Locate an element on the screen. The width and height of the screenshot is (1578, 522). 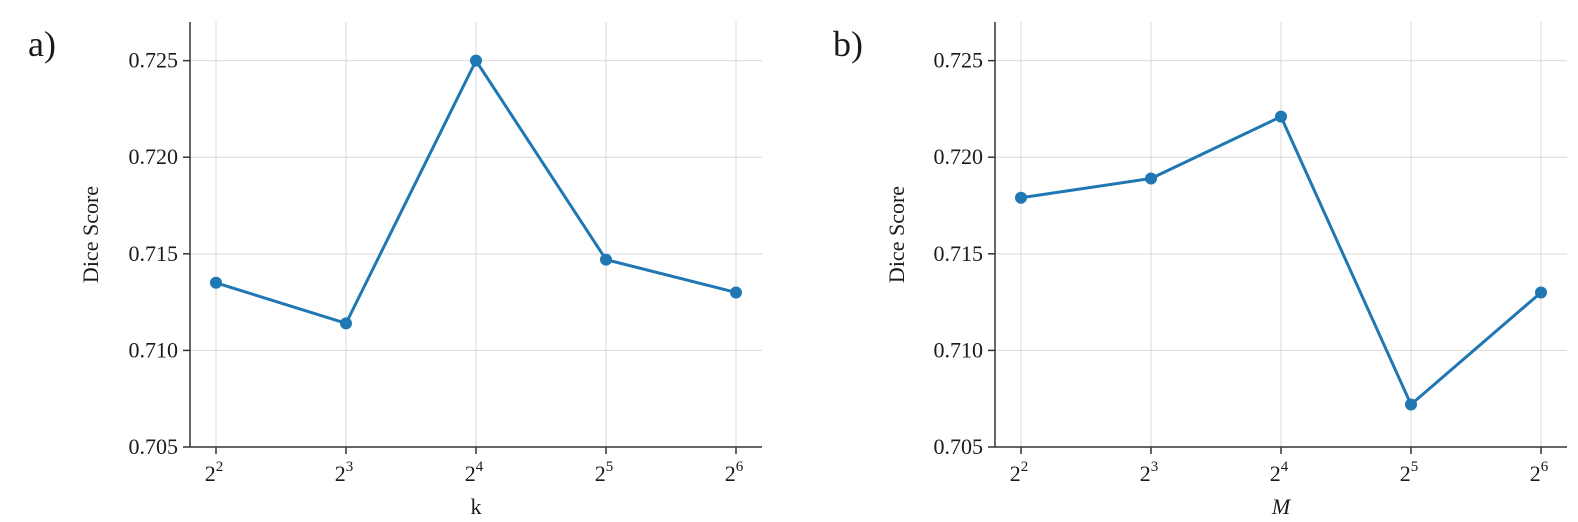
panel-label: b) is located at coordinates (848, 44).